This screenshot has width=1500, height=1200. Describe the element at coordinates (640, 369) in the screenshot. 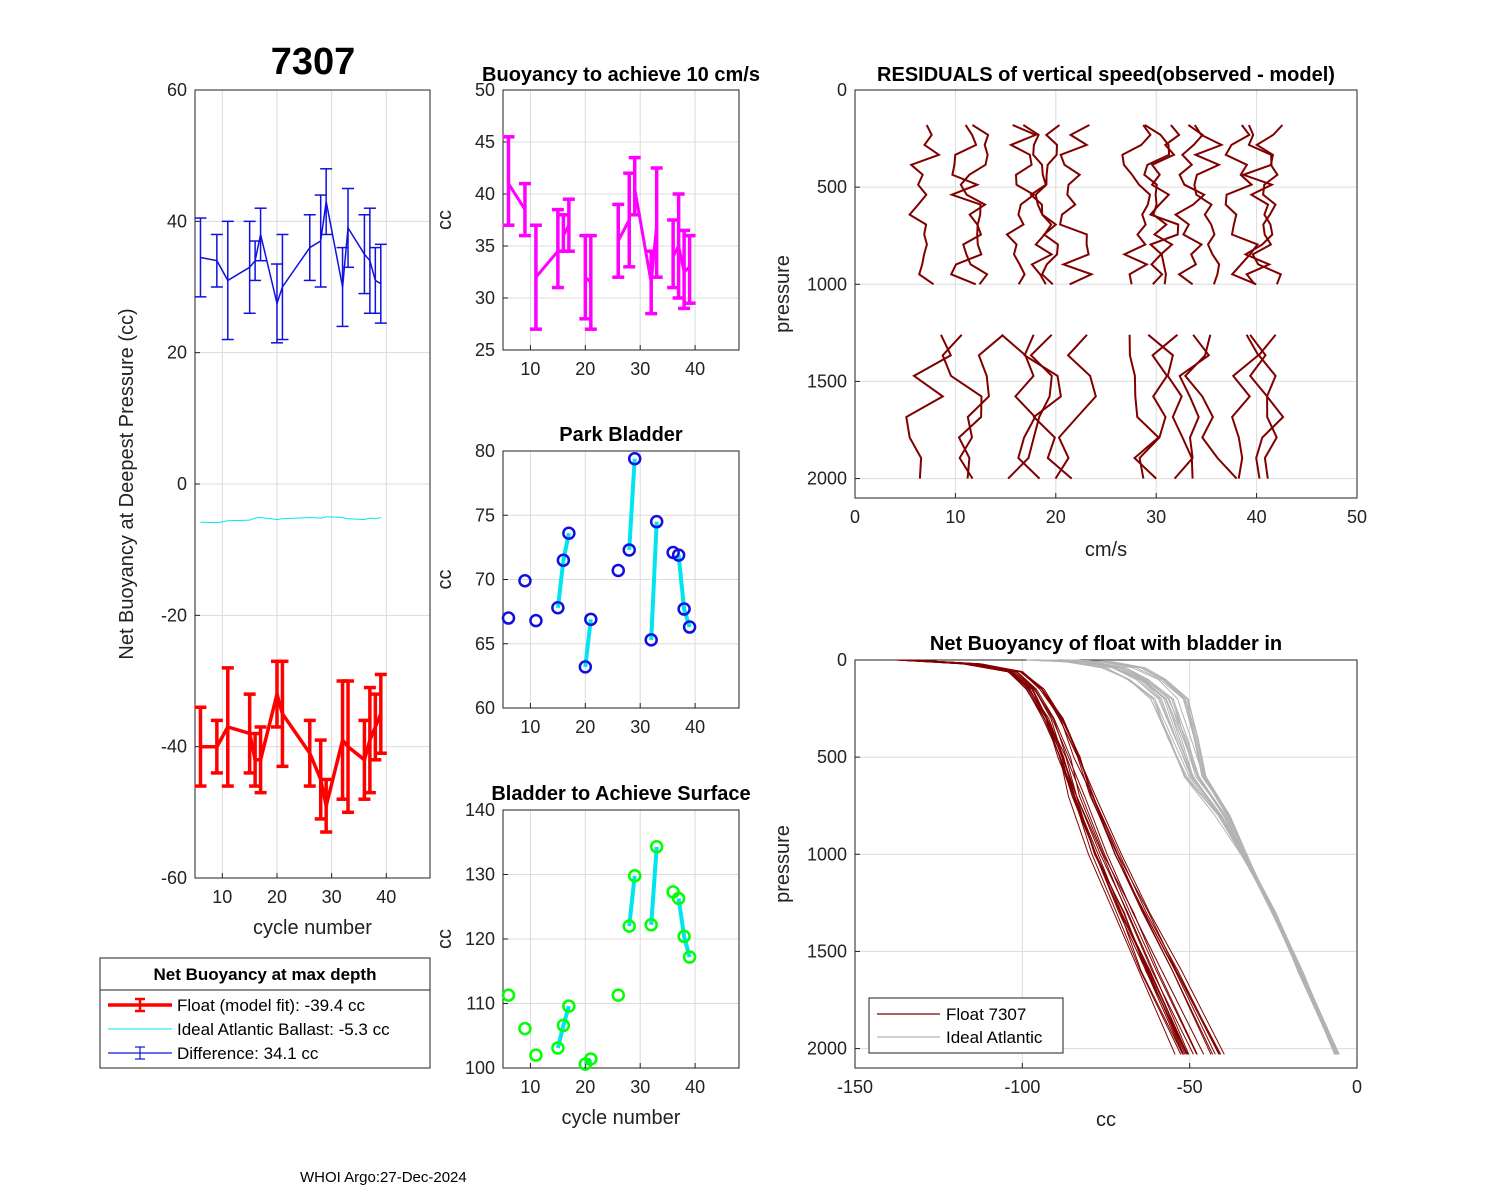

I see `p2-xtick-label: 30` at that location.